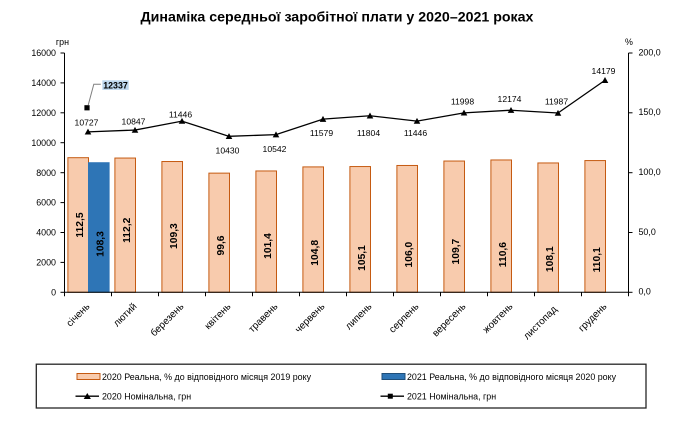 This screenshot has width=687, height=435. Describe the element at coordinates (462, 102) in the screenshot. I see `svg-text: 11998` at that location.